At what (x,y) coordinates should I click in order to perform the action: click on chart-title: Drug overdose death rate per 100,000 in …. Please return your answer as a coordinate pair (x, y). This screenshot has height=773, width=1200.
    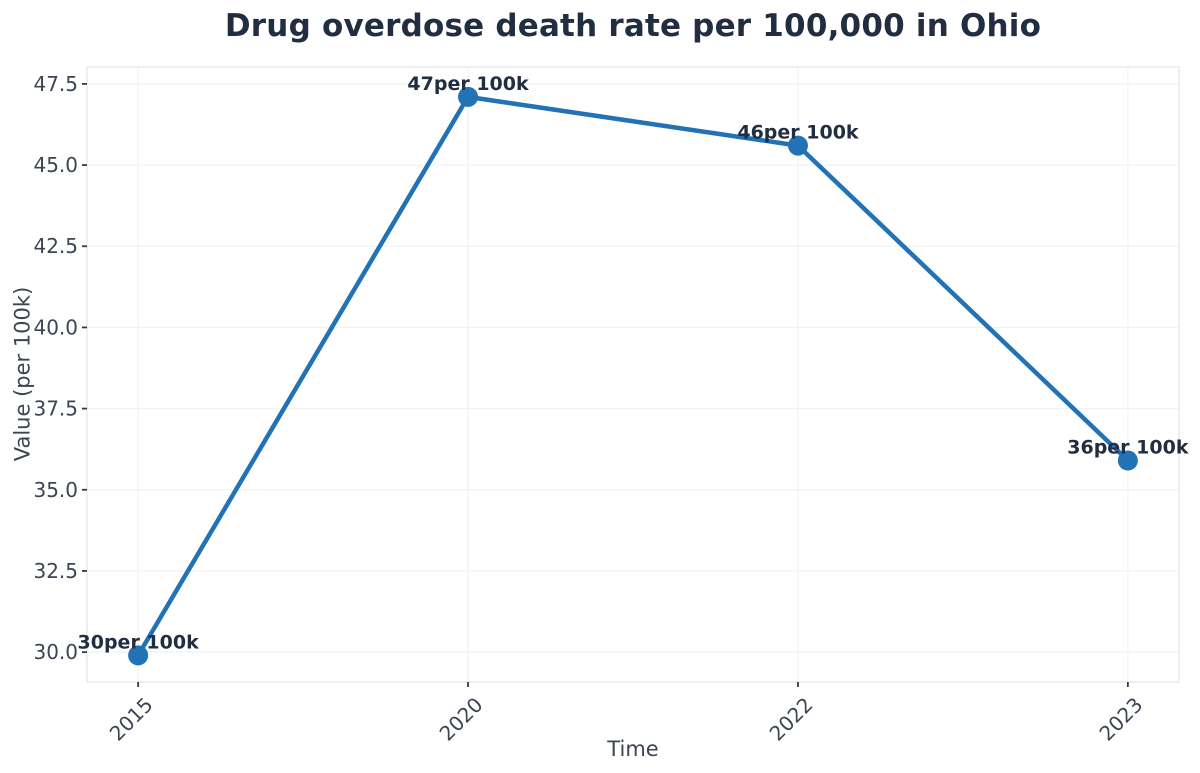
    Looking at the image, I should click on (633, 26).